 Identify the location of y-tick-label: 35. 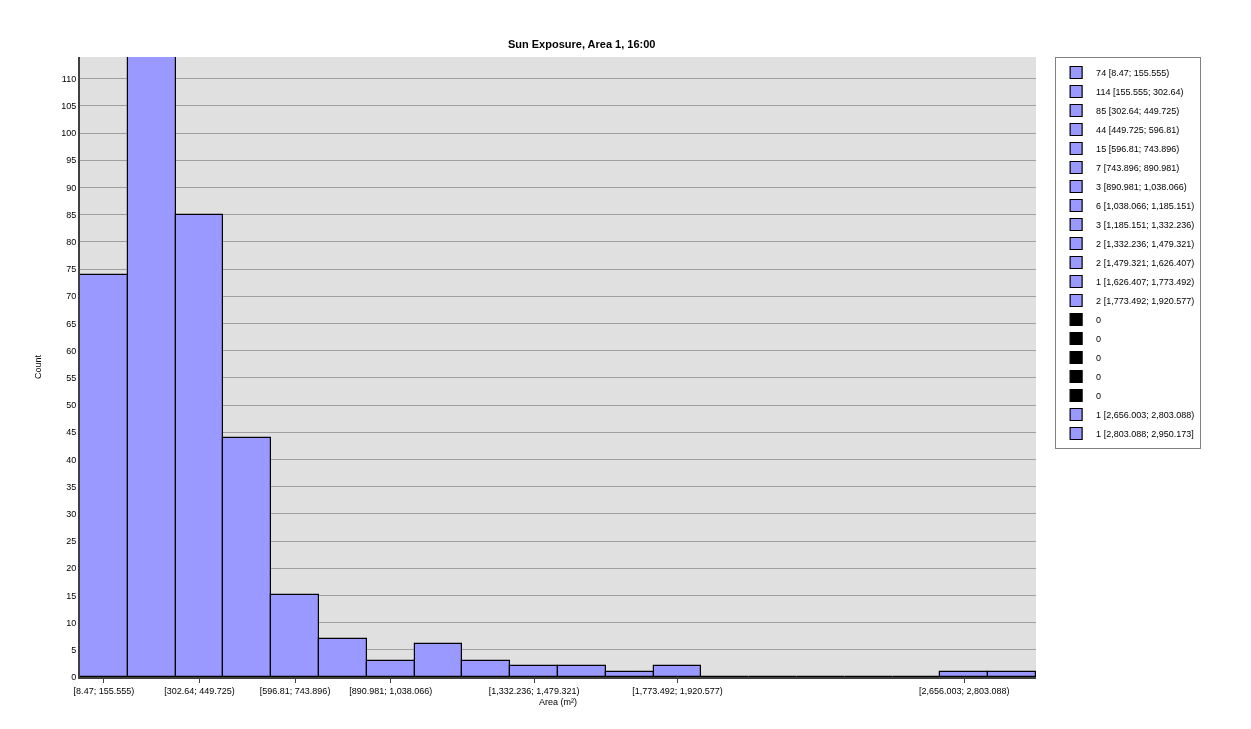
(71, 486).